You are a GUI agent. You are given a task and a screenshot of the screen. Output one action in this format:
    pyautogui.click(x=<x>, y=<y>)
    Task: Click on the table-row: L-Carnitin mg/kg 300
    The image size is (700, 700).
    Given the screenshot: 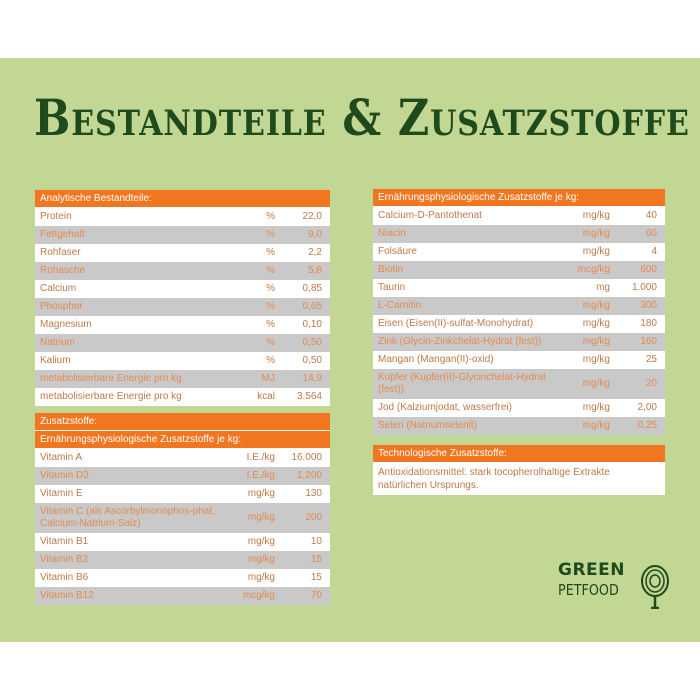 What is the action you would take?
    pyautogui.click(x=519, y=306)
    